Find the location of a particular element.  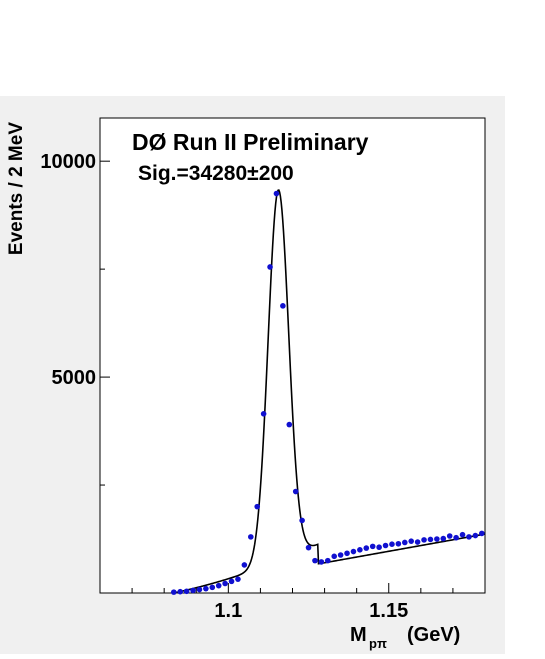

x-axis-label-unit: (GeV) is located at coordinates (433, 635).